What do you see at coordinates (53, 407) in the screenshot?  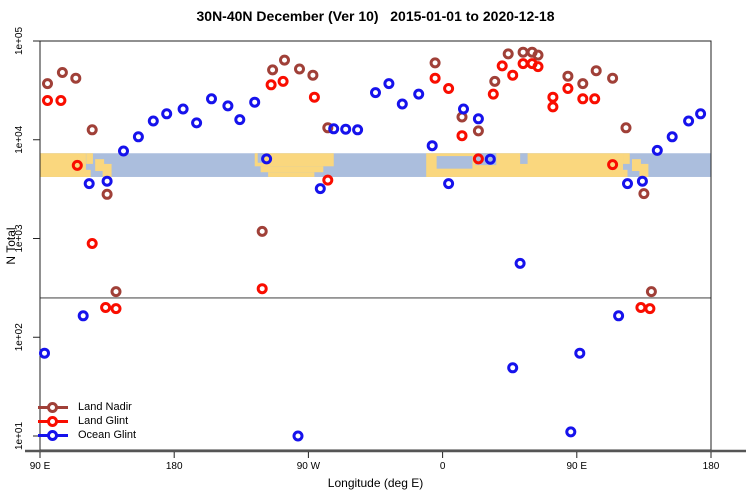 I see `land-nadir-marker-icon` at bounding box center [53, 407].